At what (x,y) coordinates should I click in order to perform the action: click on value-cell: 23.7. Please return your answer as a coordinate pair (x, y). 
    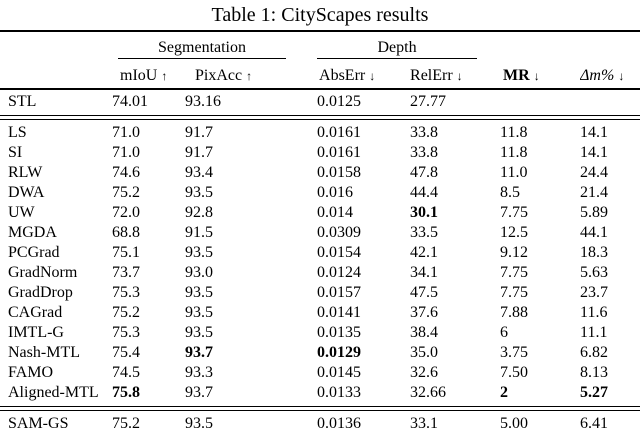
    Looking at the image, I should click on (594, 292).